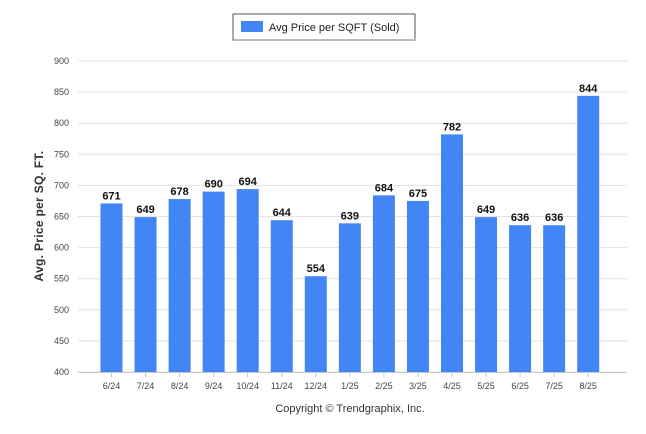 Image resolution: width=646 pixels, height=434 pixels. Describe the element at coordinates (588, 386) in the screenshot. I see `x-tick-label: 8/25` at that location.